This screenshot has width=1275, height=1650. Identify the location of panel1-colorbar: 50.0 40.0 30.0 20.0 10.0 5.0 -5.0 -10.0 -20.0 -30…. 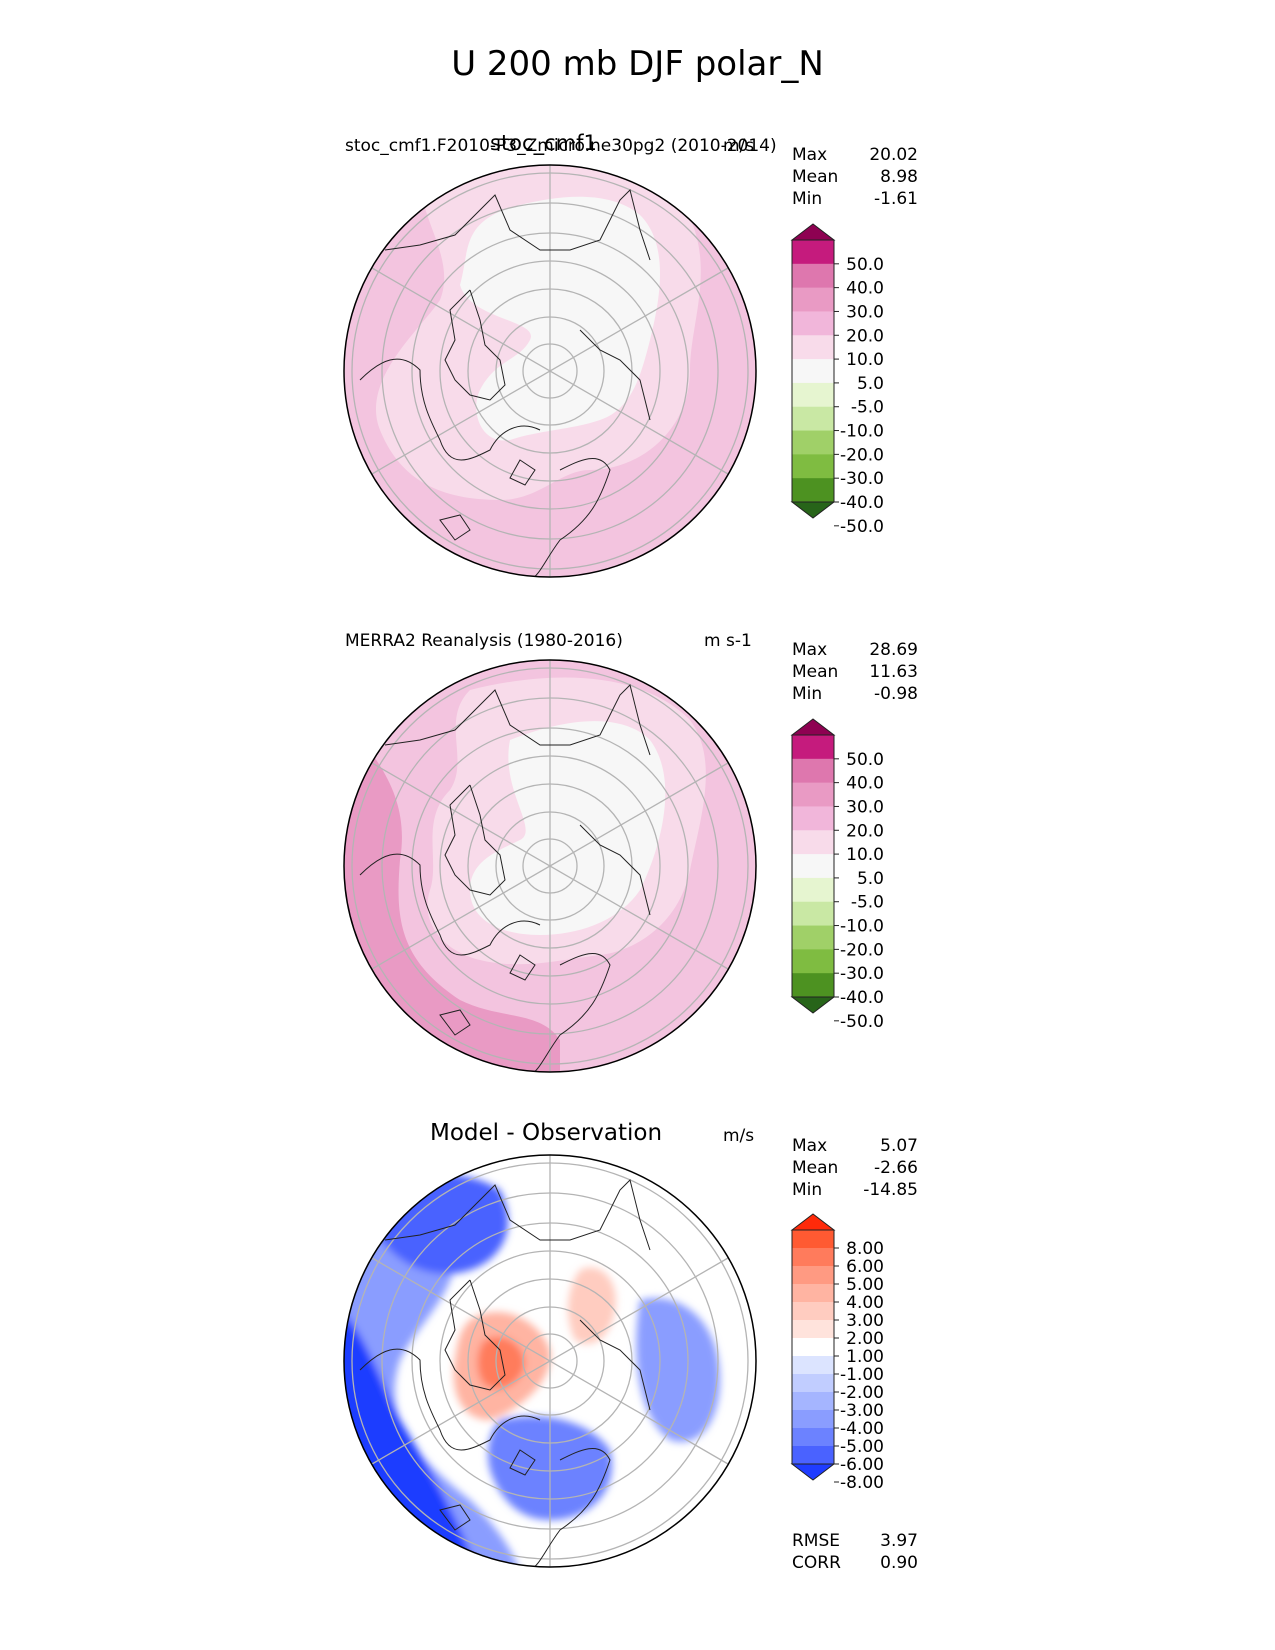
(837, 380).